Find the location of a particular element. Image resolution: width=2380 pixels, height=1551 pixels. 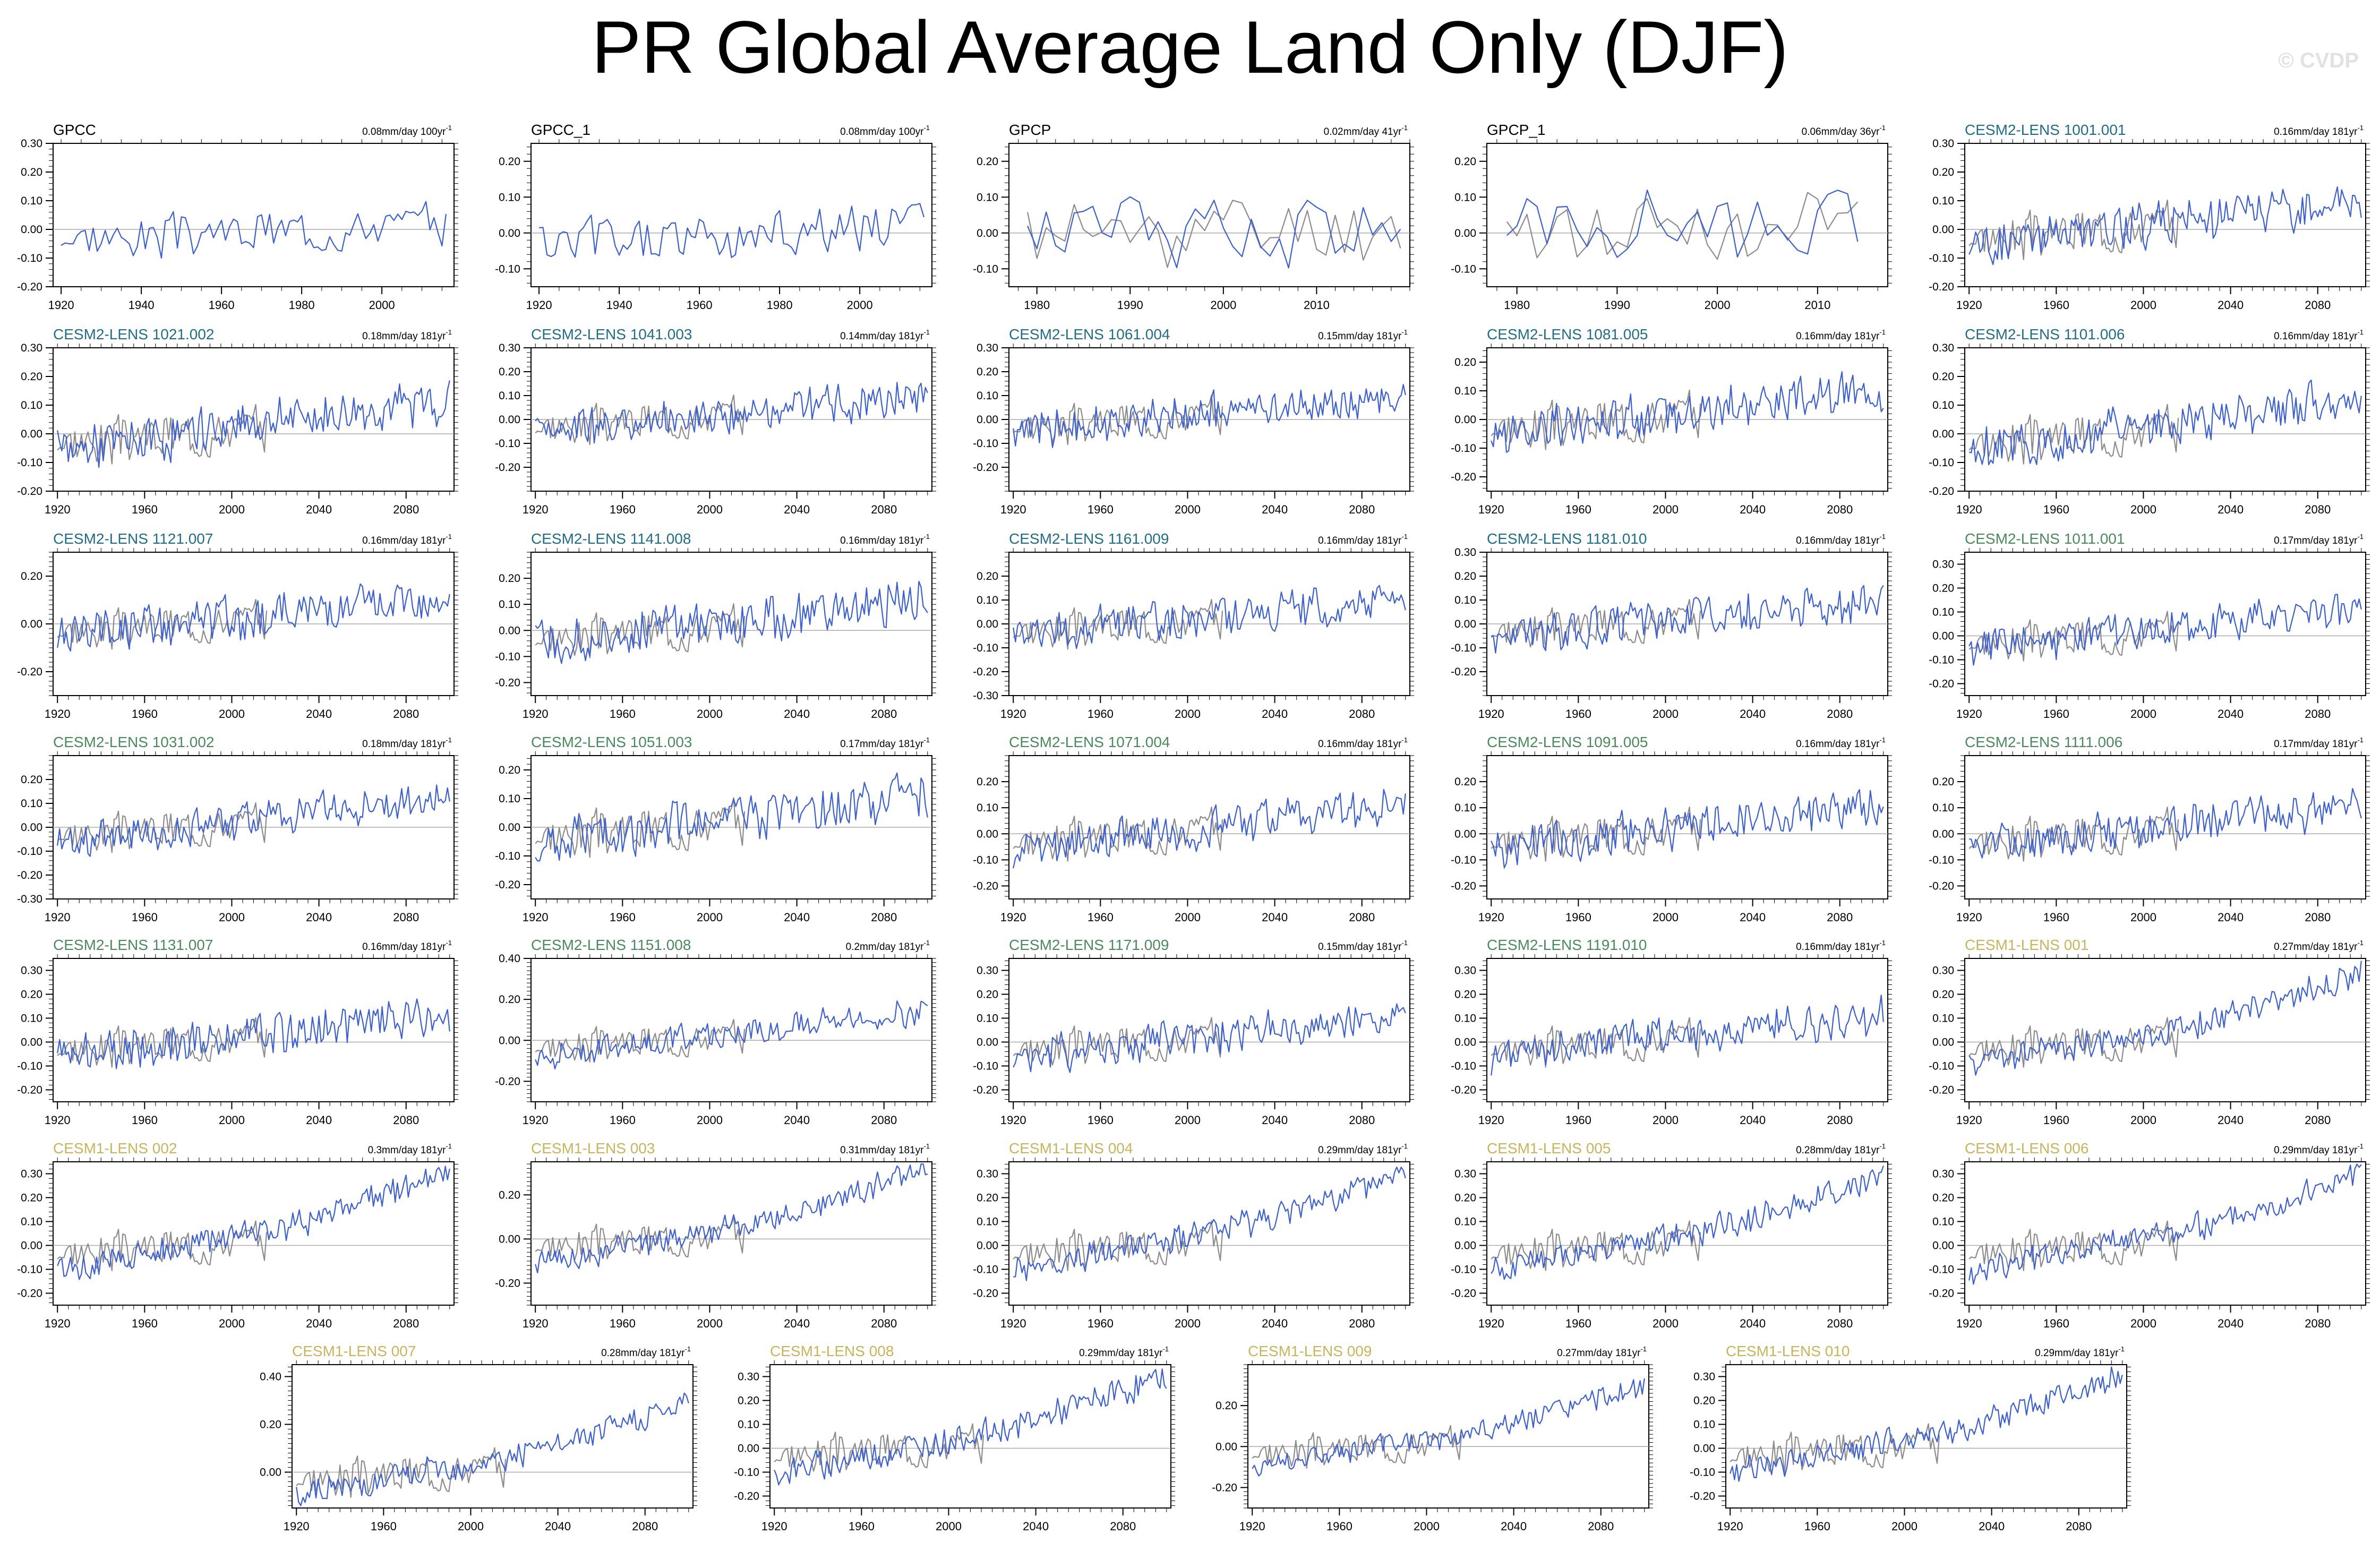

panel-title: CESM2-LENS 1101.006 is located at coordinates (2045, 334).